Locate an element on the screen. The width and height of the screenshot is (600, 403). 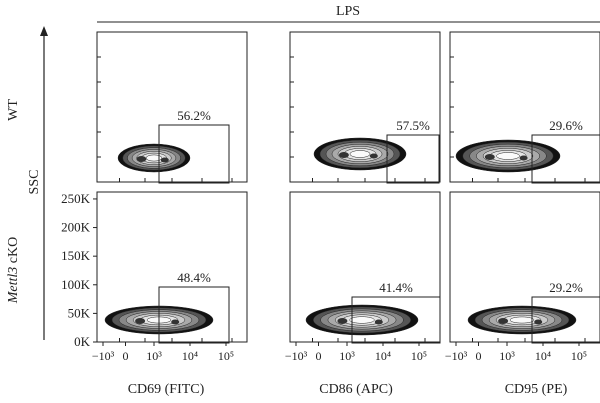
y-tick-label: 150K is located at coordinates (76, 255).